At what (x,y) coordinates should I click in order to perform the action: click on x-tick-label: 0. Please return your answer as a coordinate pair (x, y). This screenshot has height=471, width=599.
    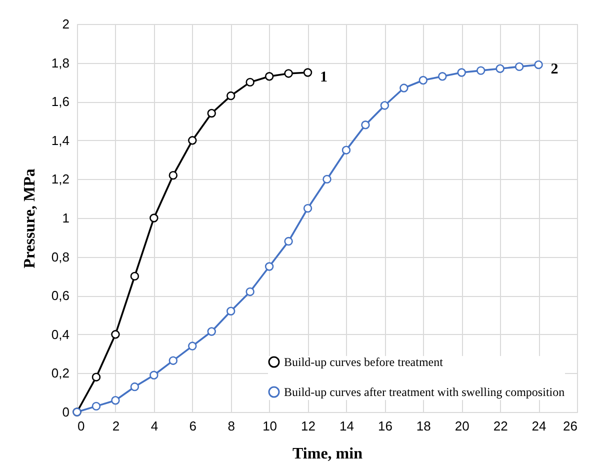
    Looking at the image, I should click on (81, 426).